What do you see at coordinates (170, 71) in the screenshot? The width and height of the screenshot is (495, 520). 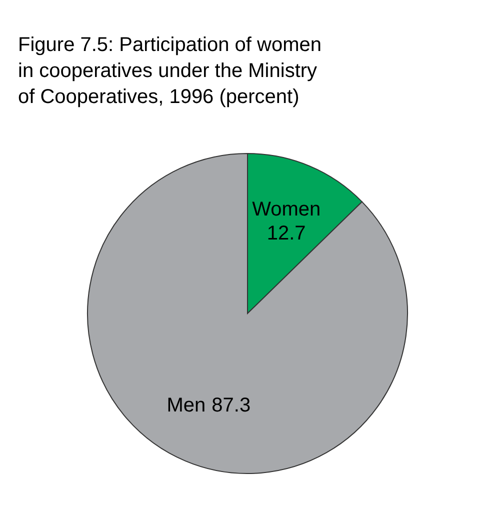 I see `chart-title: Figure 7.5: Participation of women in cooperatives under the Ministry of Cooperatives, 1996 (percent)` at bounding box center [170, 71].